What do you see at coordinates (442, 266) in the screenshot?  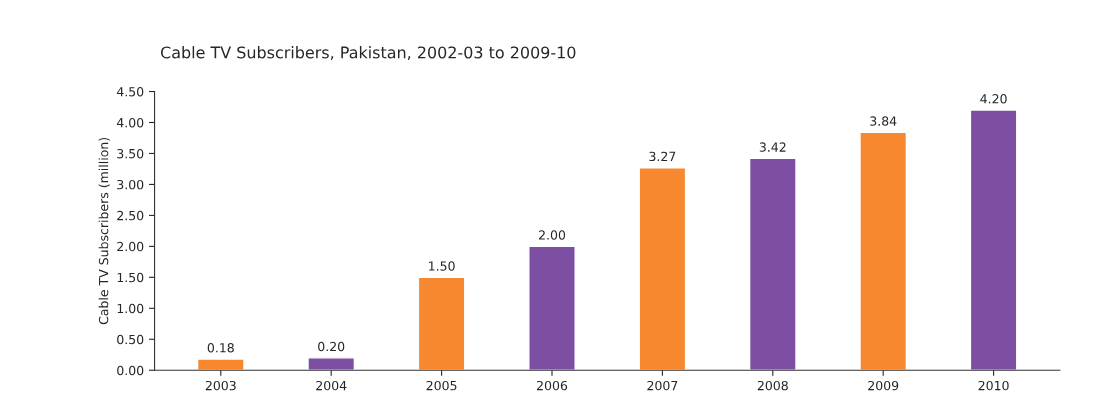 I see `data-label: 1.50` at bounding box center [442, 266].